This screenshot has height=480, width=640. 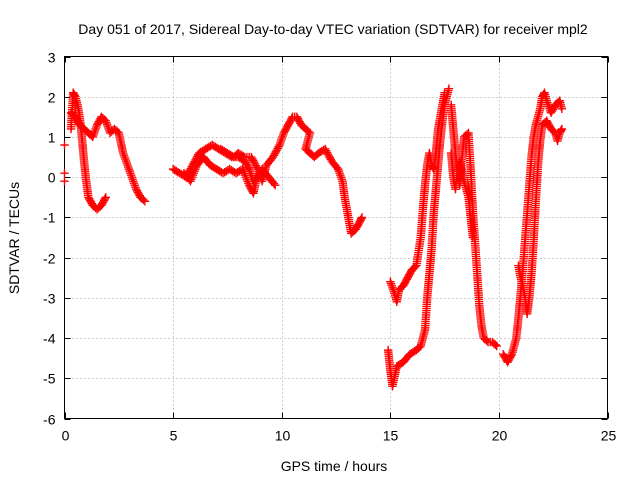 What do you see at coordinates (49, 299) in the screenshot?
I see `y-tick-label: -3` at bounding box center [49, 299].